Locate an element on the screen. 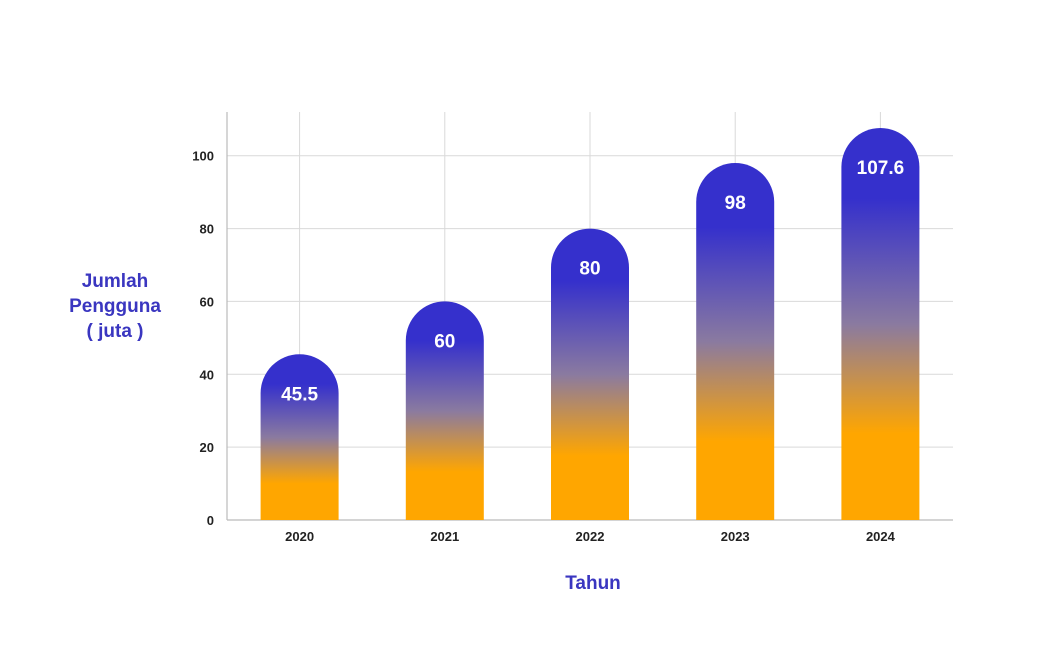  x-tick-label: 2021 is located at coordinates (444, 536).